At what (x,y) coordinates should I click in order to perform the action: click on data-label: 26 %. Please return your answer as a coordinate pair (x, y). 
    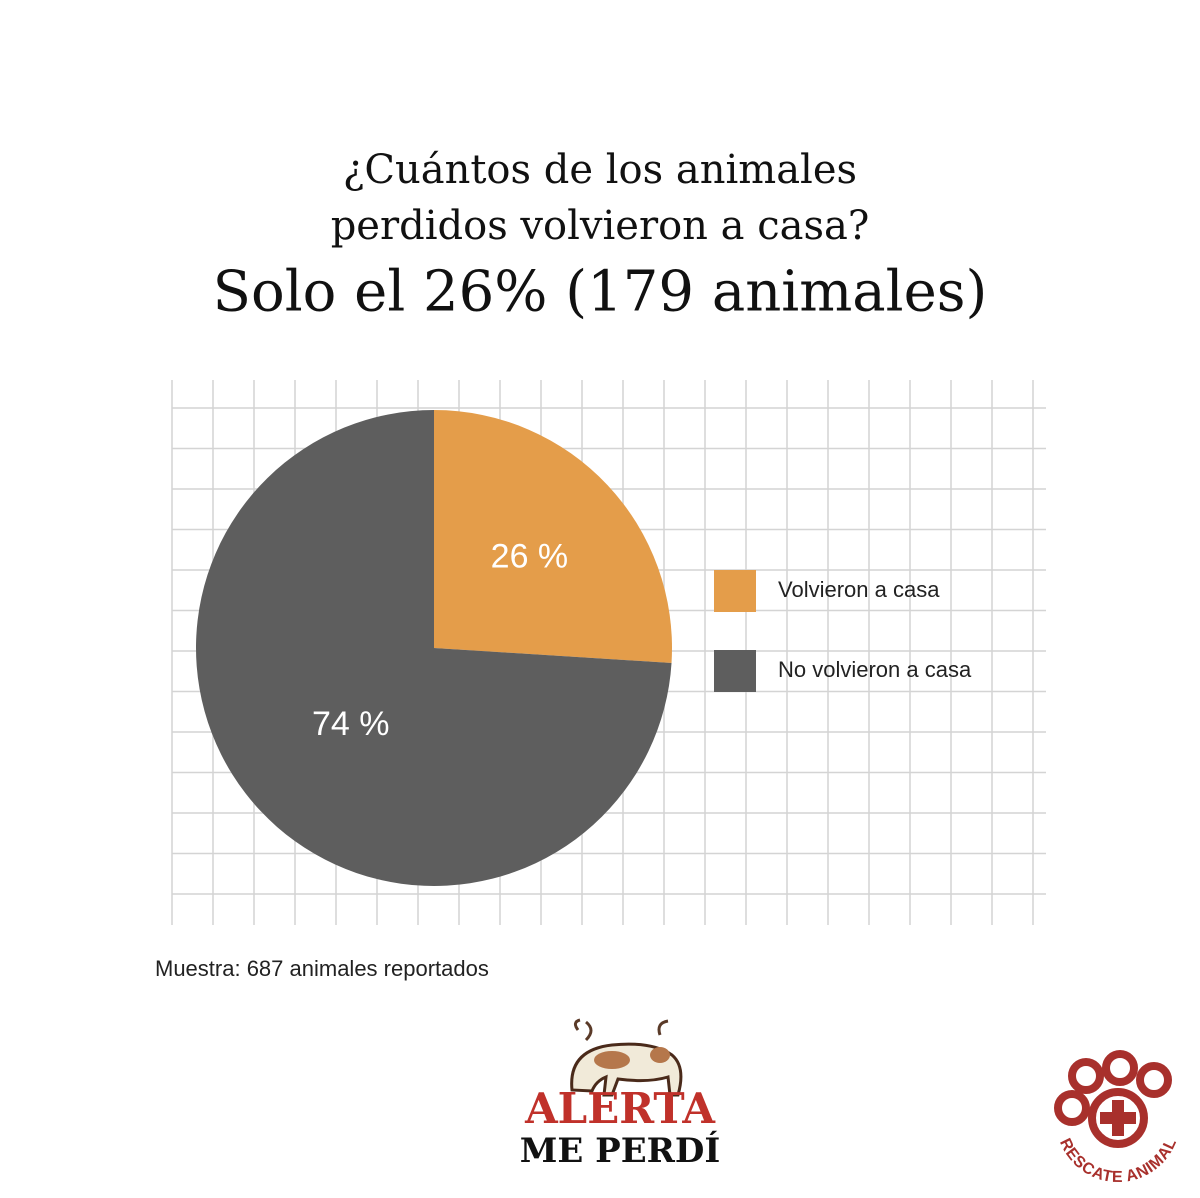
    Looking at the image, I should click on (530, 556).